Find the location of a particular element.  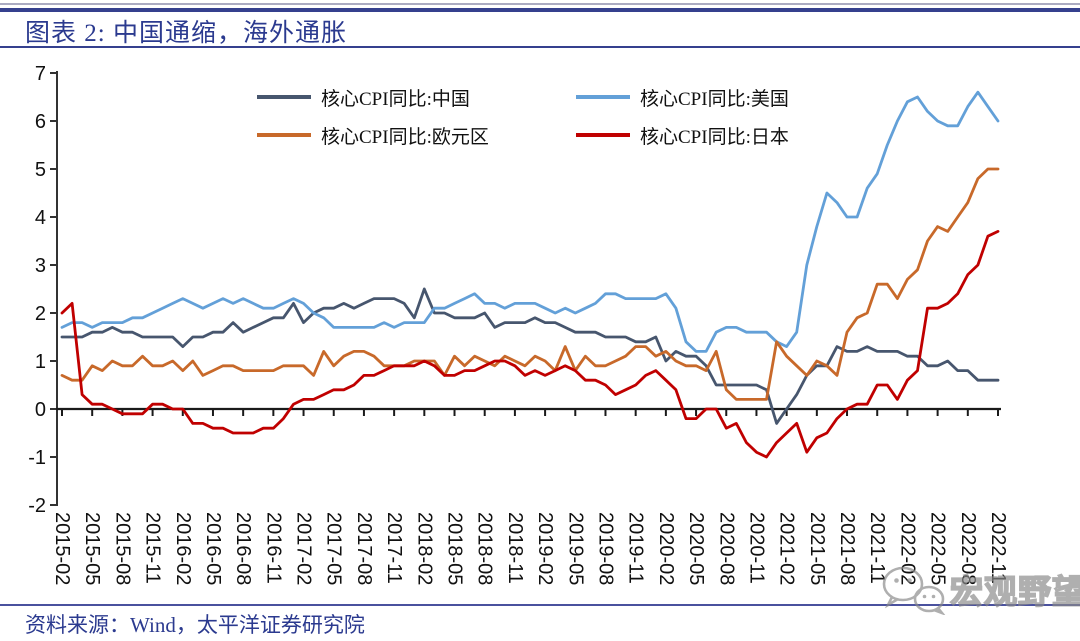

y-axis-tick-label: -2 is located at coordinates (37, 506).